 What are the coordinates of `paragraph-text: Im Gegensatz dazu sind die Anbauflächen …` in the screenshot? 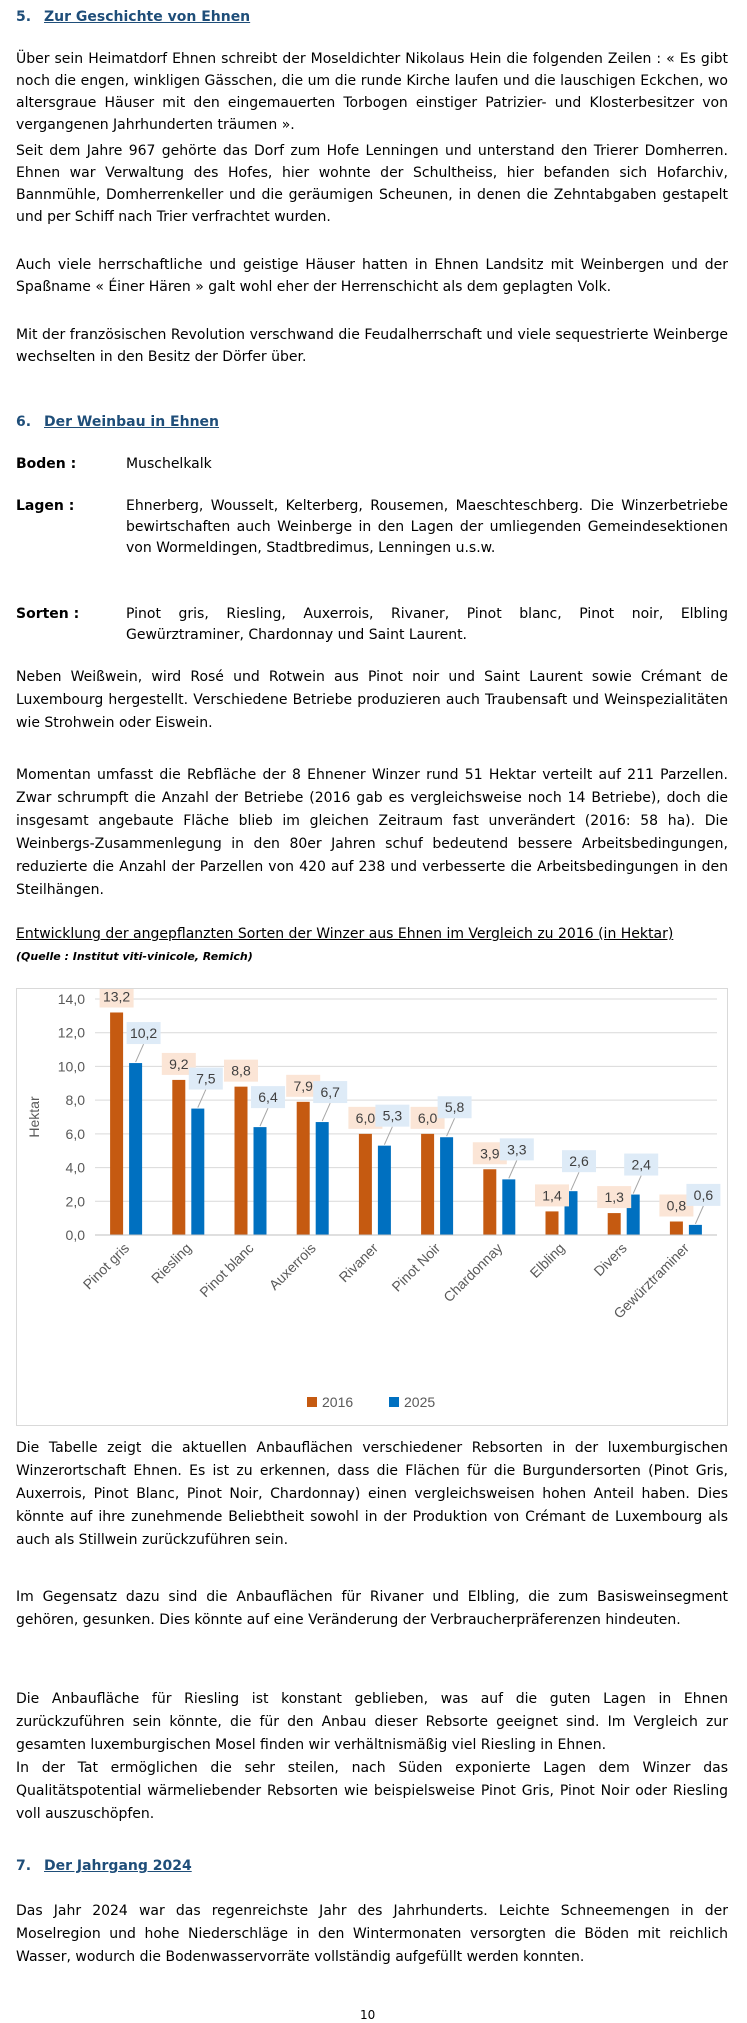 It's located at (372, 1608).